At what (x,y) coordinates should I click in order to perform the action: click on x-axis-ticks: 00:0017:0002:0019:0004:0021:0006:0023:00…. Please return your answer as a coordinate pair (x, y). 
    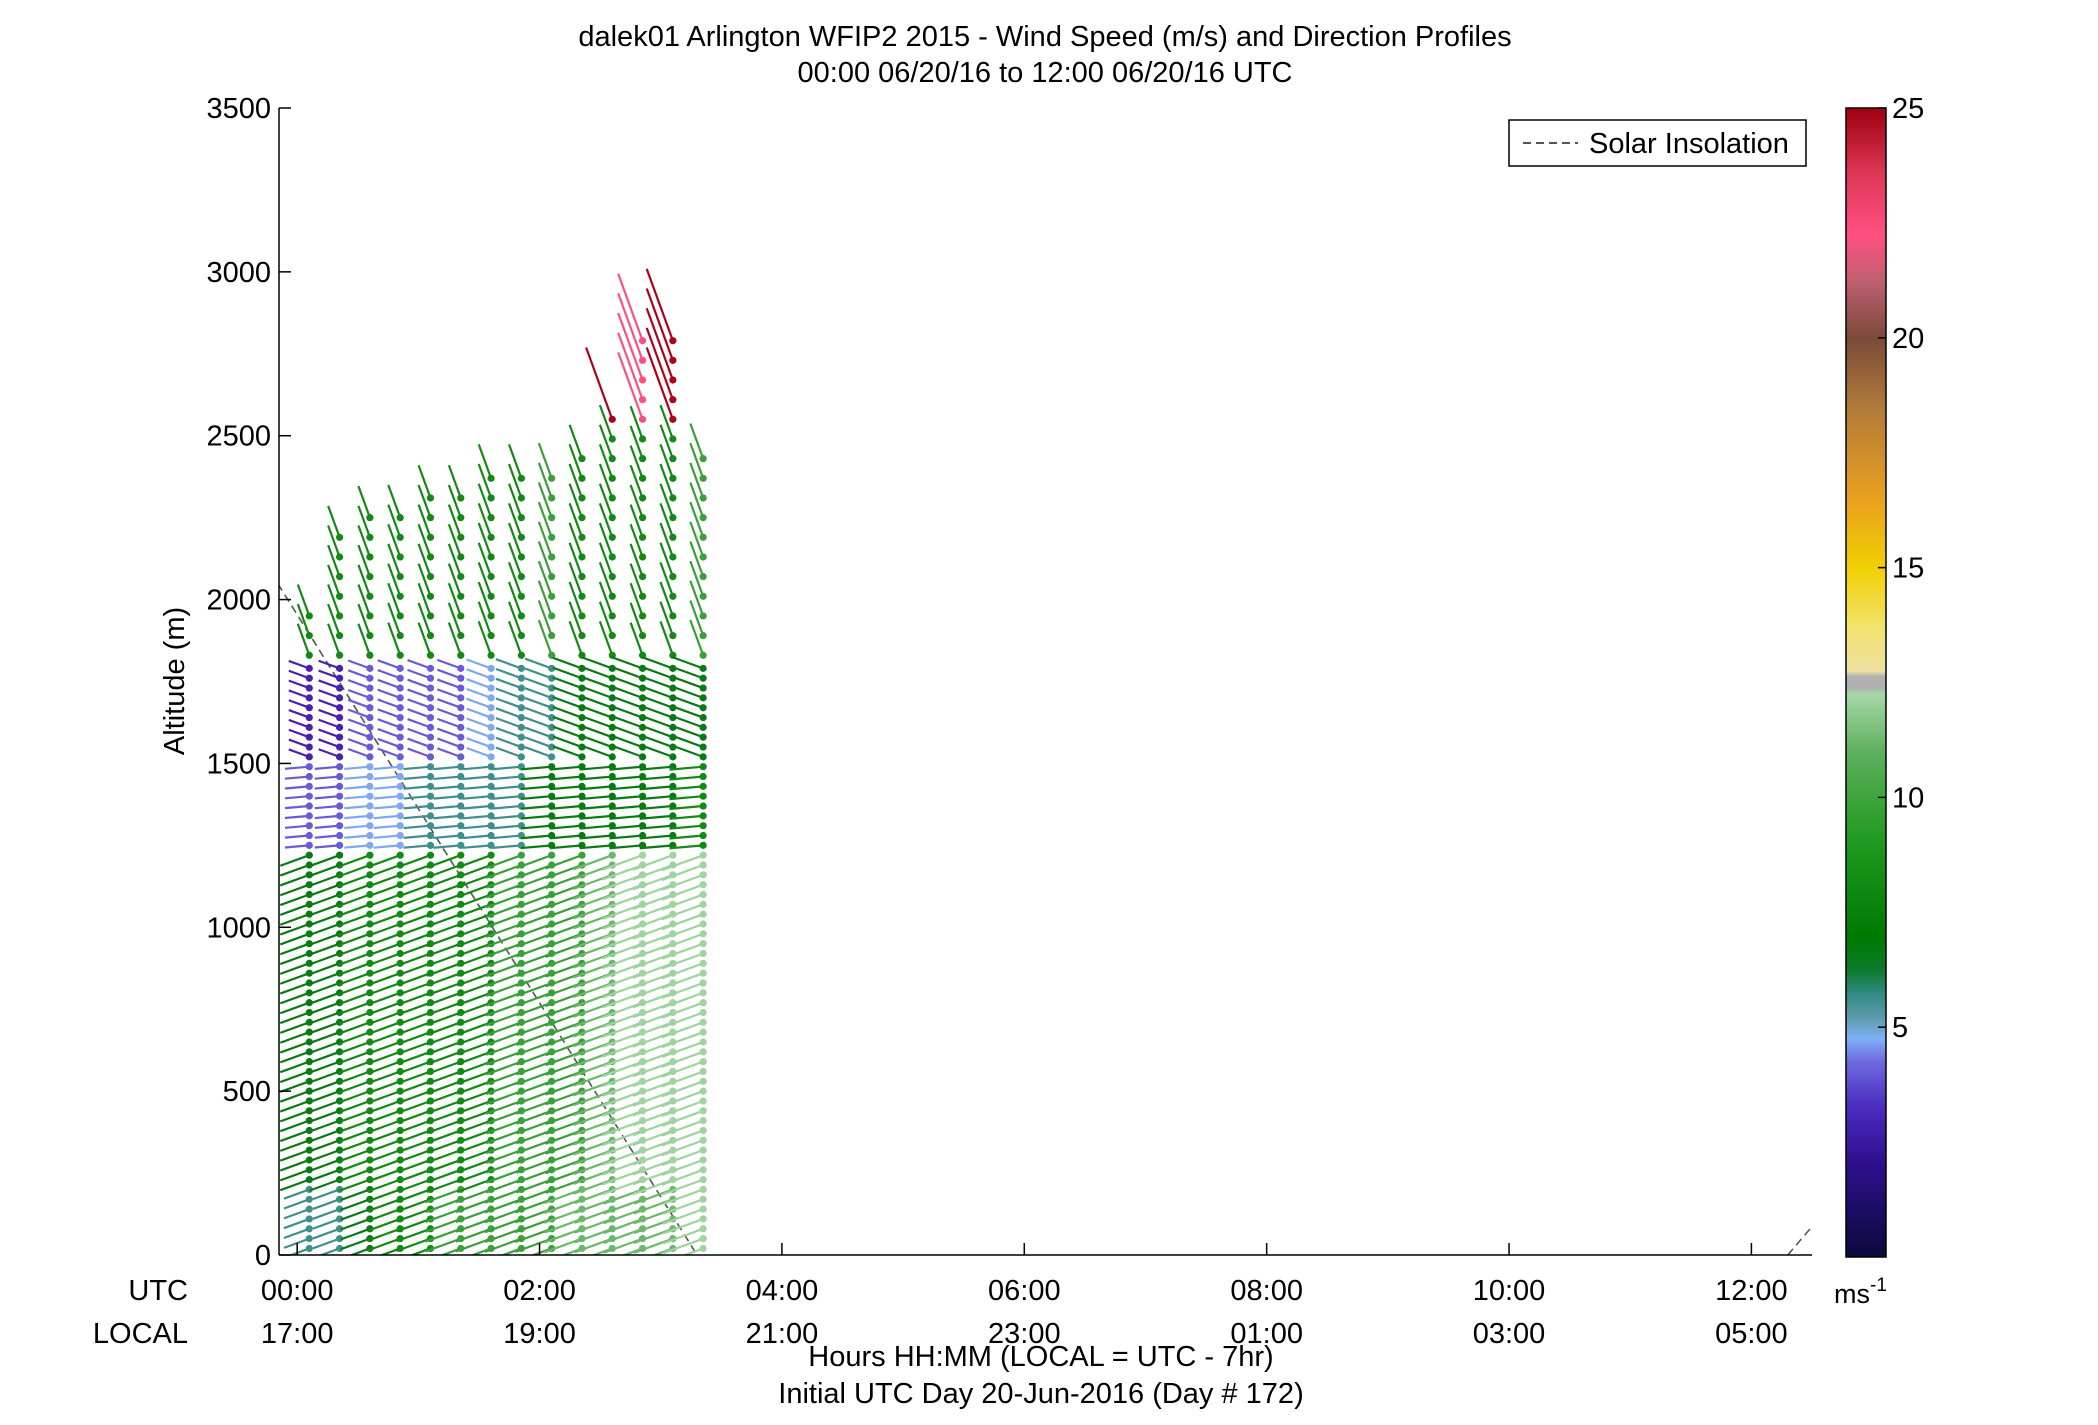
    Looking at the image, I should click on (1024, 1296).